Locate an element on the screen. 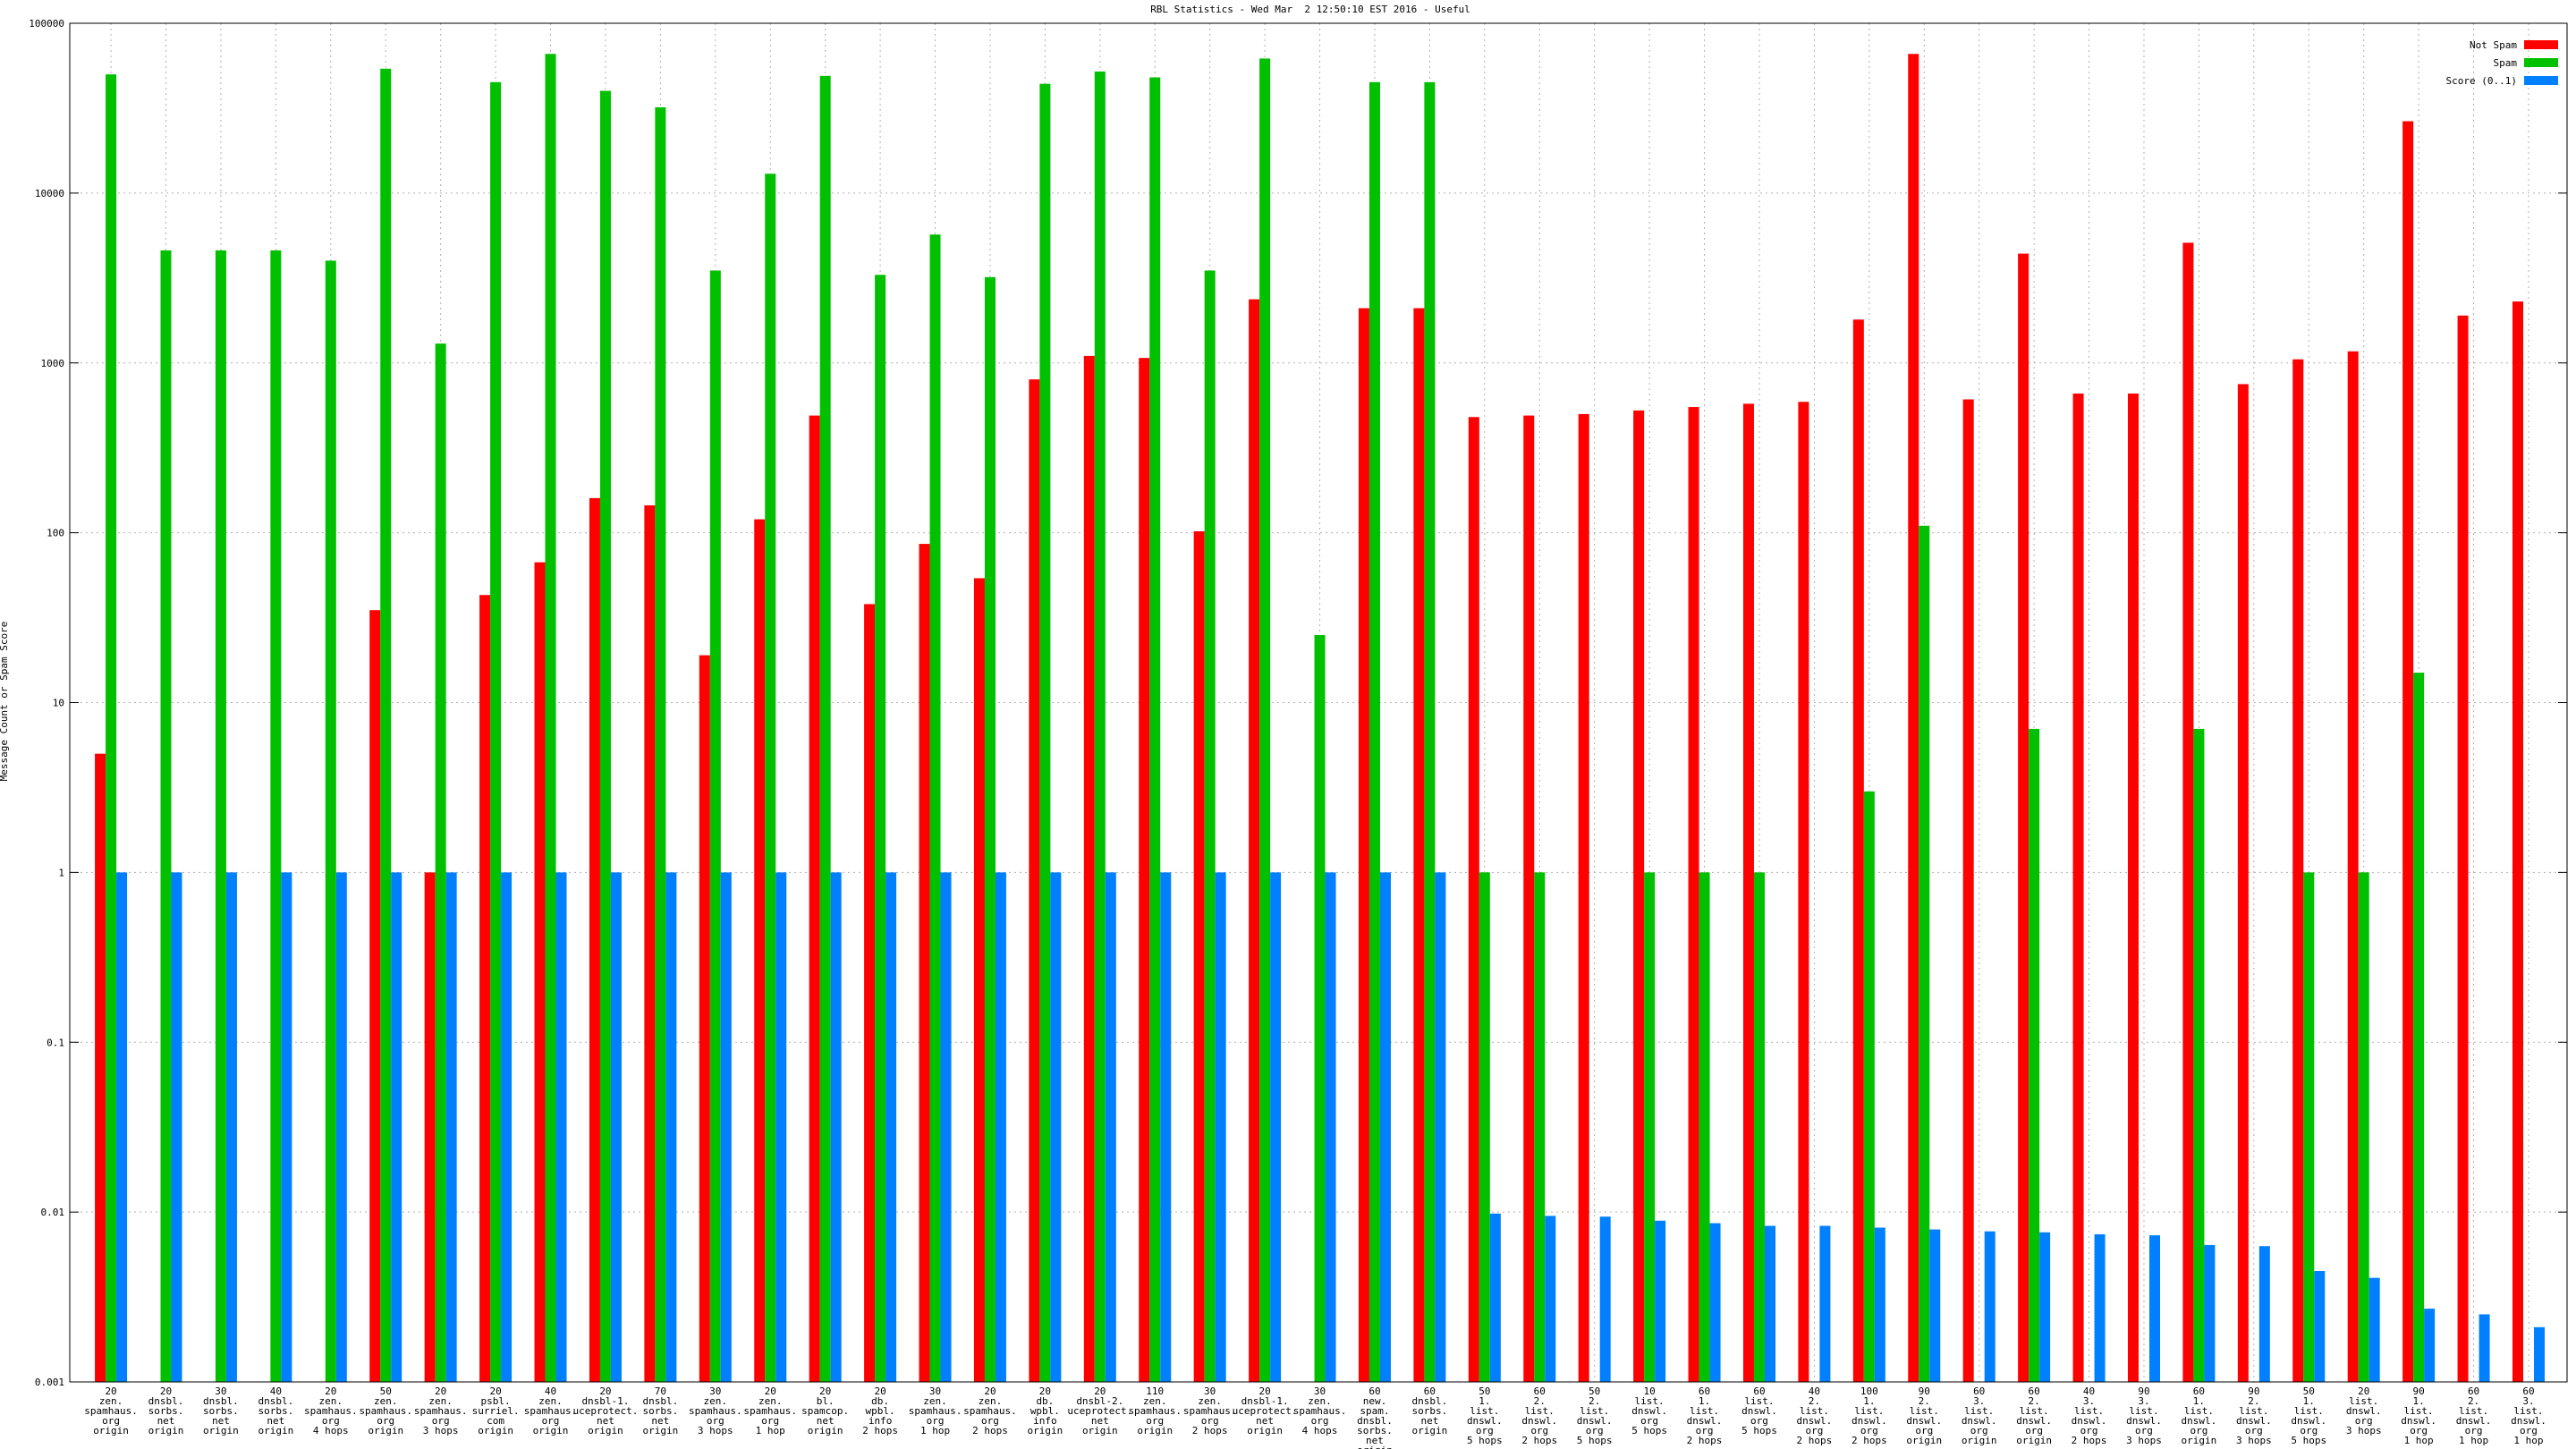 The image size is (2576, 1449). x-tick-label: 90 1. list. dnswl. org 1 hop is located at coordinates (2418, 1415).